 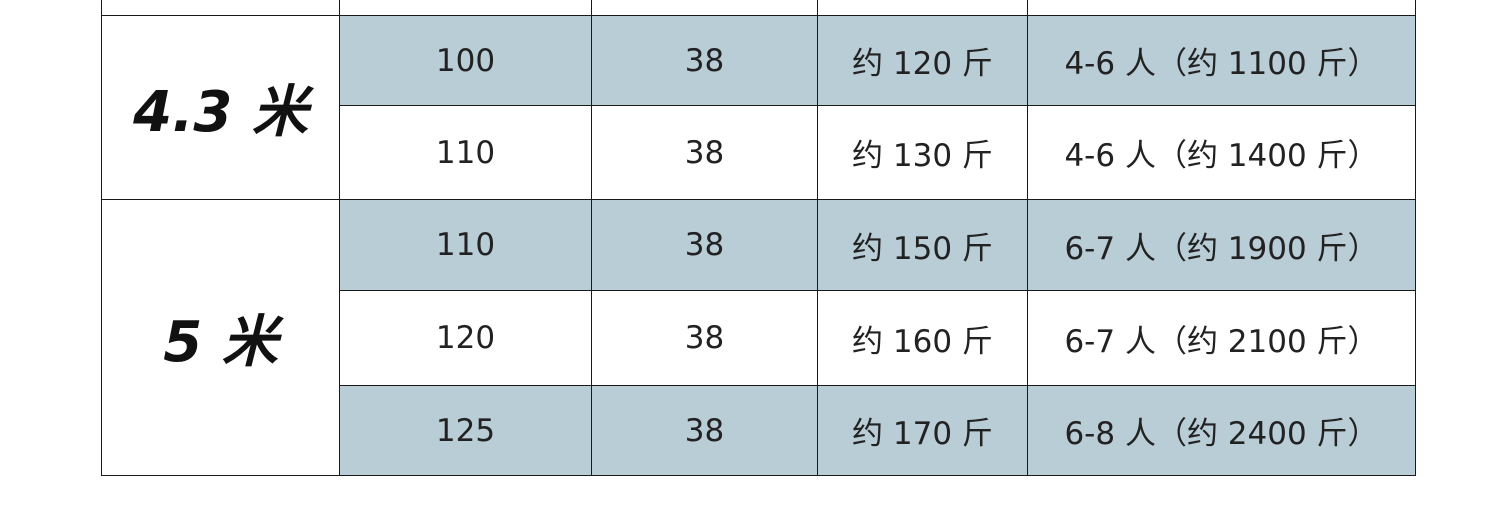 What do you see at coordinates (465, 430) in the screenshot?
I see `table-cell-c1: 125` at bounding box center [465, 430].